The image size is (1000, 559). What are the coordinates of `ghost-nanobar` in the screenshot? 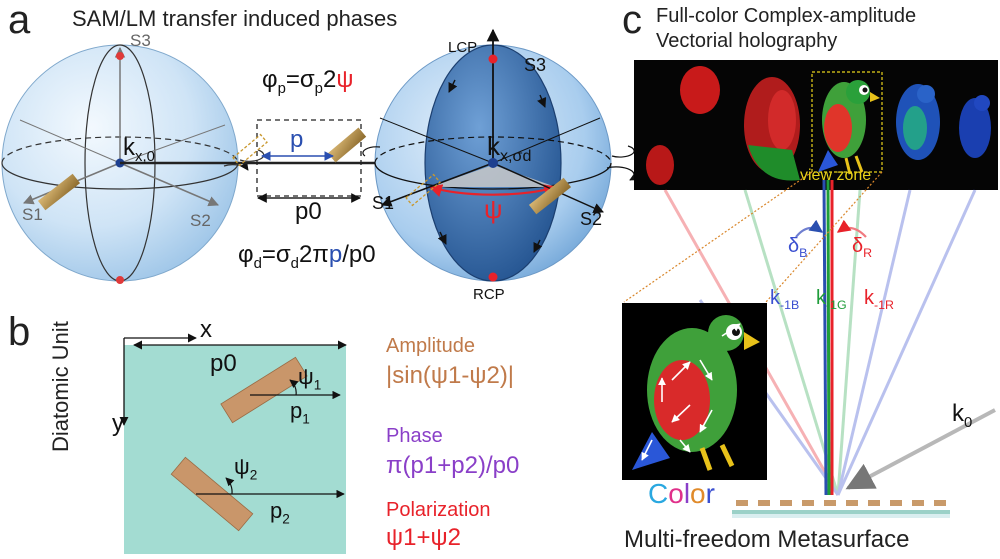 It's located at (250, 150).